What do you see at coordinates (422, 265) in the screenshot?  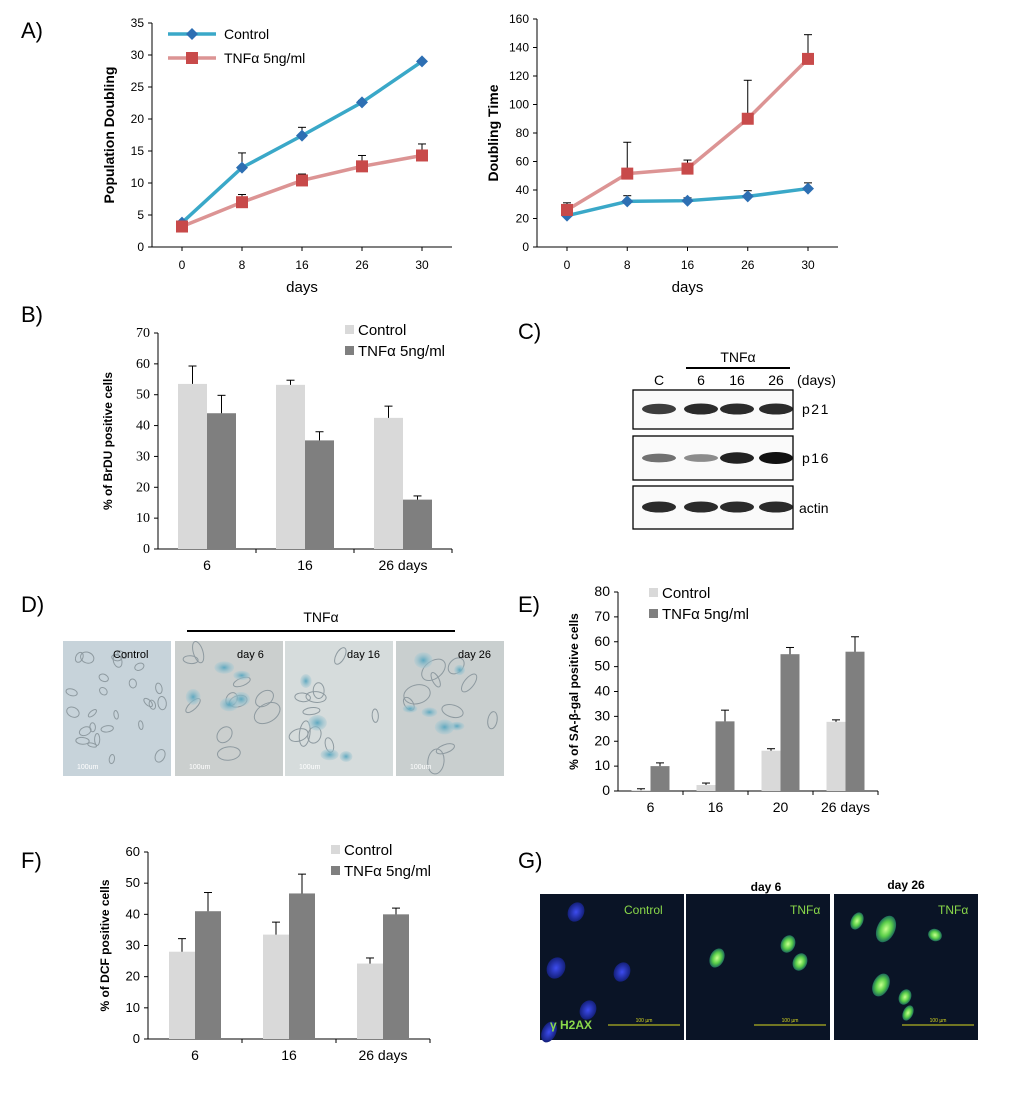 I see `x-tick-label: 30` at bounding box center [422, 265].